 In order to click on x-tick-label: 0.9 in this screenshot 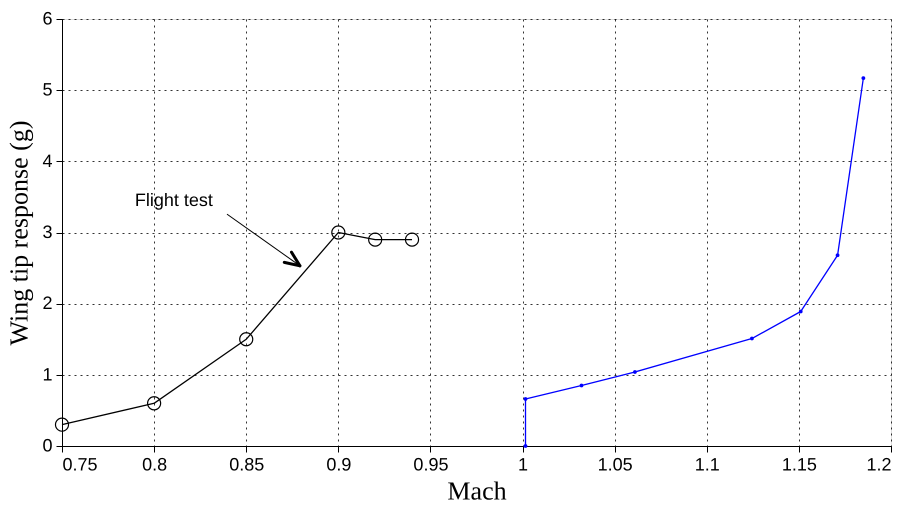, I will do `click(339, 464)`.